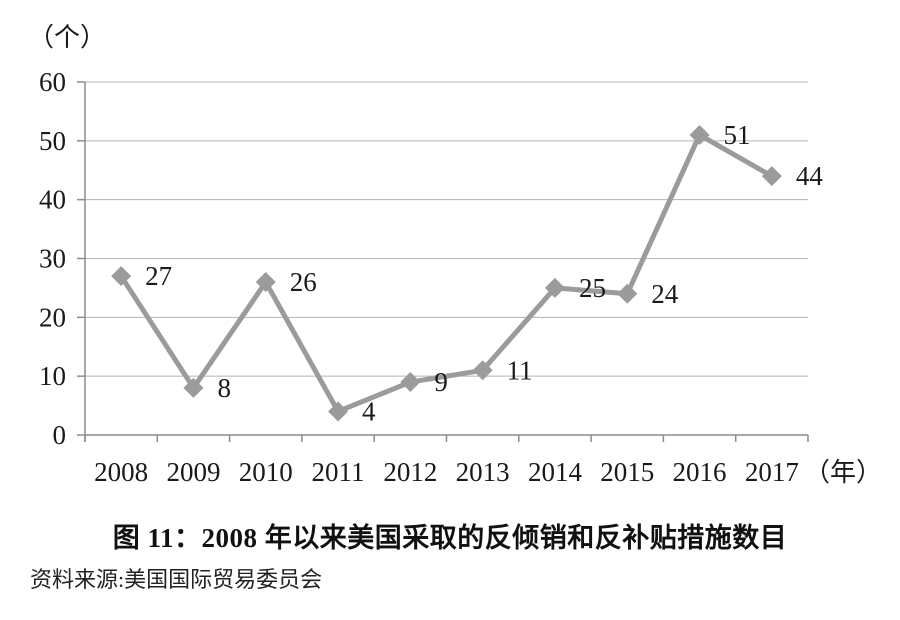  What do you see at coordinates (410, 472) in the screenshot?
I see `x-tick-label: 2012` at bounding box center [410, 472].